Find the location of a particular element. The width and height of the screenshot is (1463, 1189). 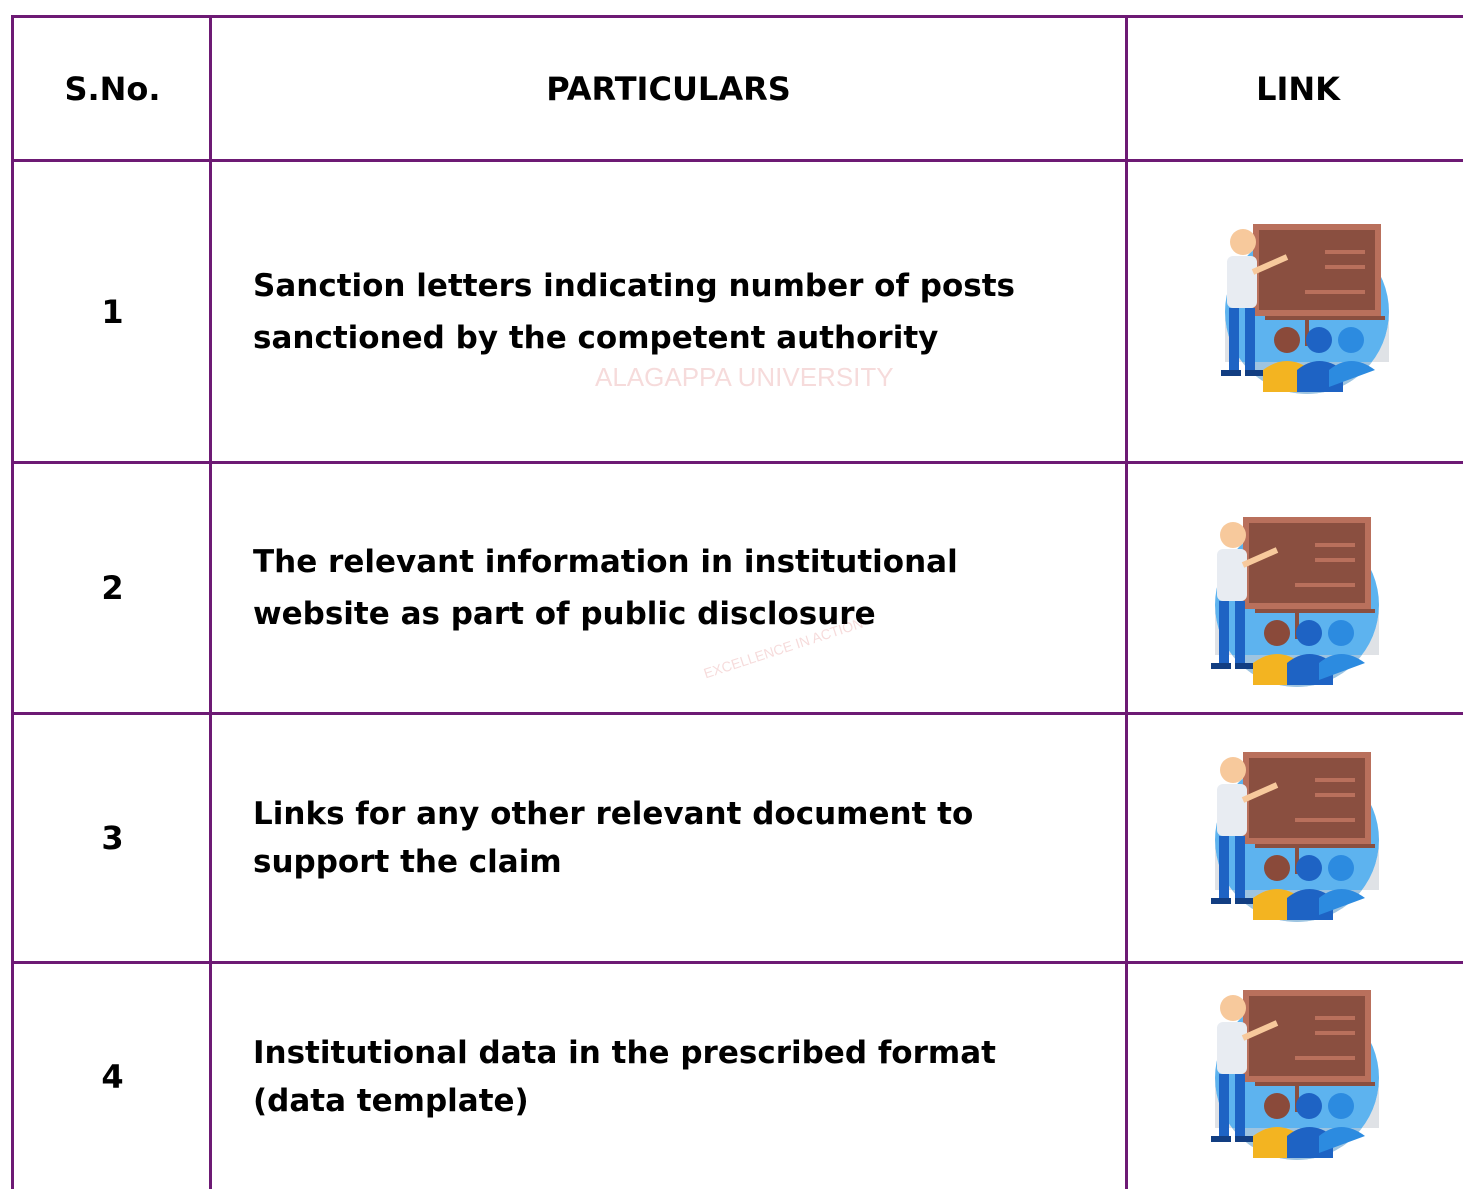

header-cell: PARTICULARS is located at coordinates (668, 88).